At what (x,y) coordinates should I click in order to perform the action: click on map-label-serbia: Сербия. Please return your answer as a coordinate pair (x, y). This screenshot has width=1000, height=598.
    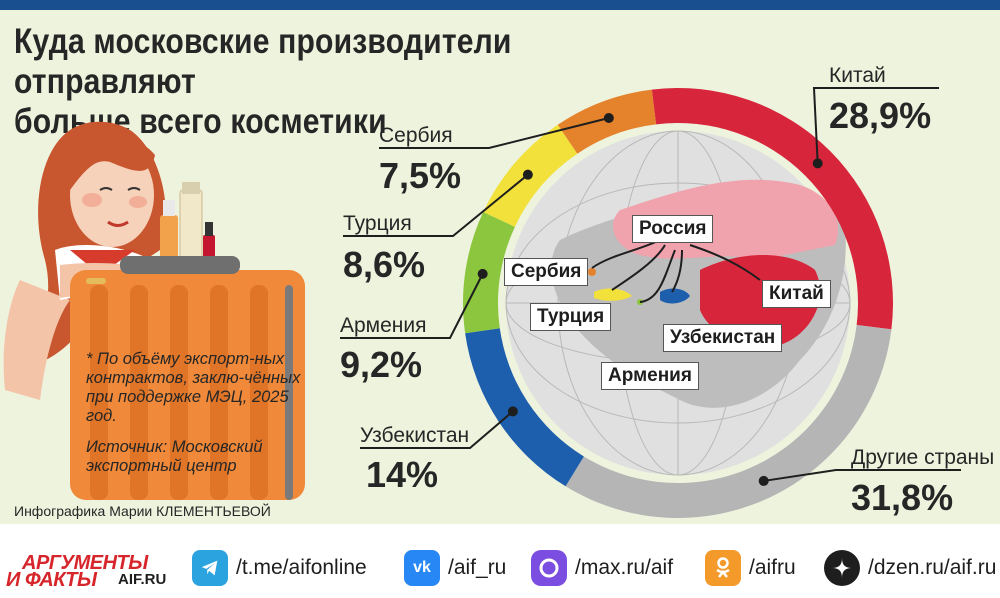
    Looking at the image, I should click on (546, 272).